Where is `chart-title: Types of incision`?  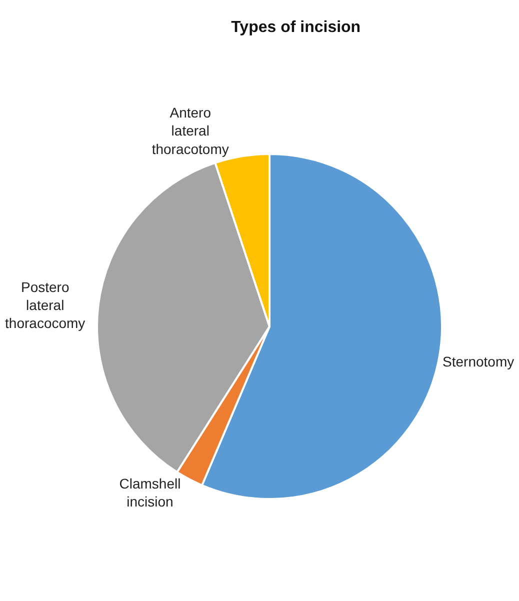
chart-title: Types of incision is located at coordinates (296, 27).